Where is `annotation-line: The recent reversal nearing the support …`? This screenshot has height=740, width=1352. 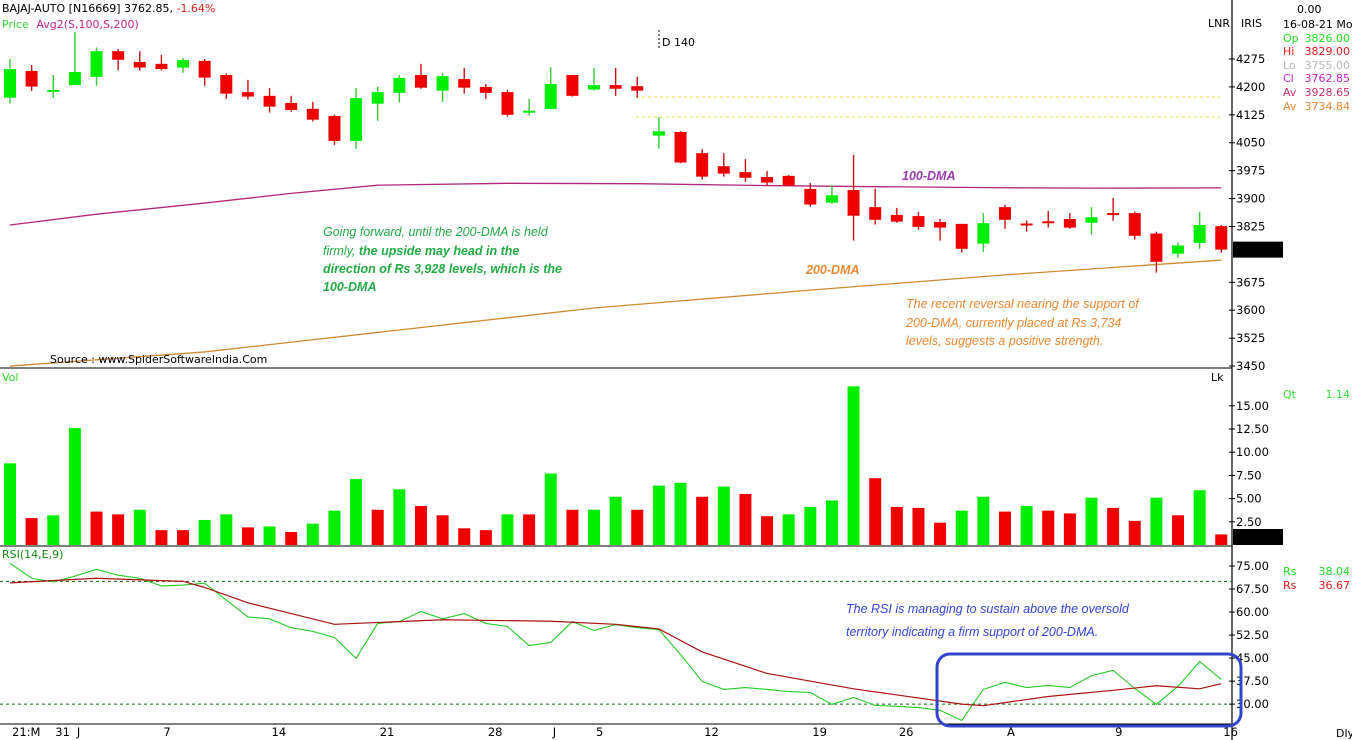
annotation-line: The recent reversal nearing the support … is located at coordinates (1023, 304).